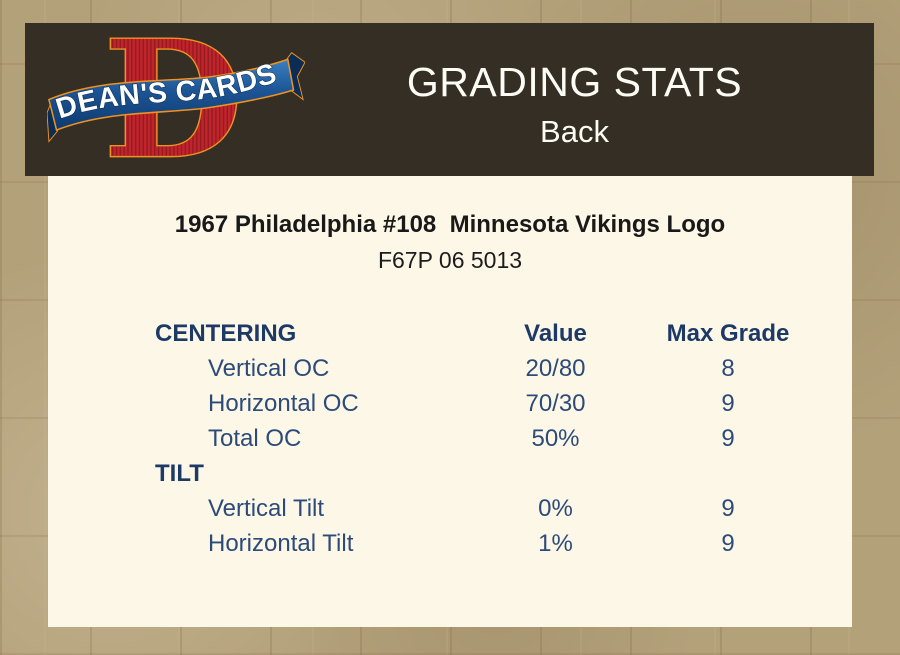 This screenshot has height=655, width=900. Describe the element at coordinates (574, 82) in the screenshot. I see `page-title: GRADING STATS` at that location.